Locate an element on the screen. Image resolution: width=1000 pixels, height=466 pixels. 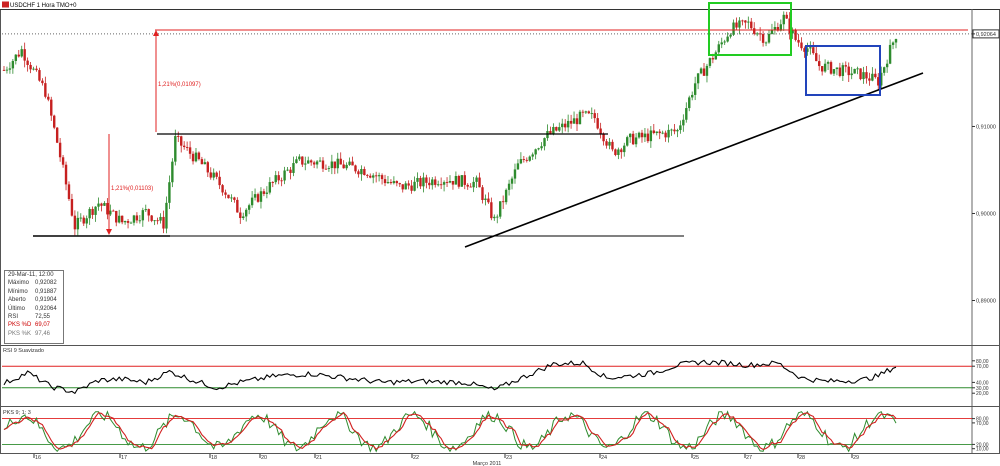
x-axis-label: 21 is located at coordinates (319, 458).